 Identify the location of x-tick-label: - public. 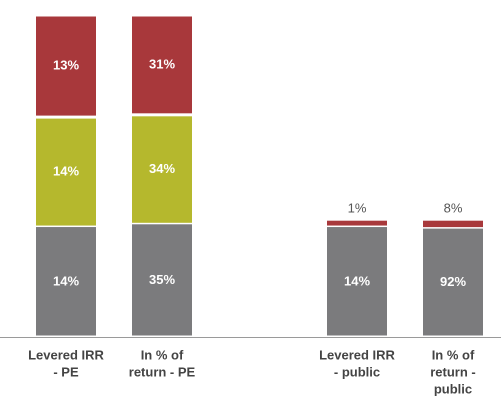
(357, 371).